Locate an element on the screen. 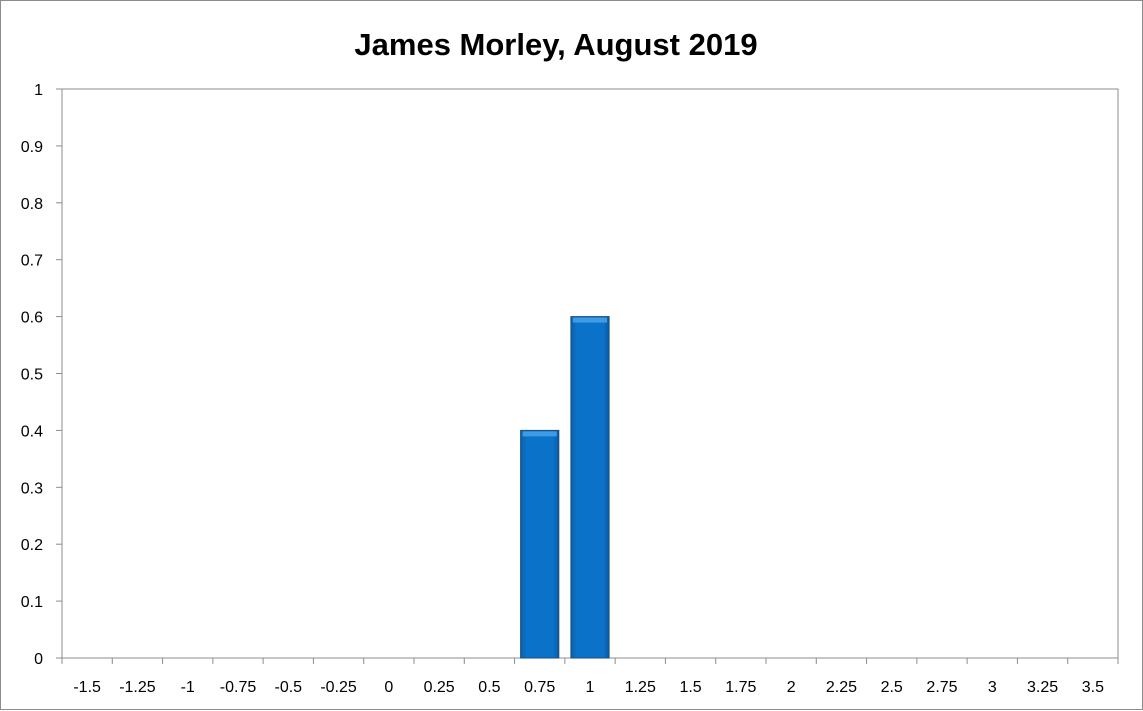 The width and height of the screenshot is (1143, 711). x-tick-label: 0 is located at coordinates (388, 687).